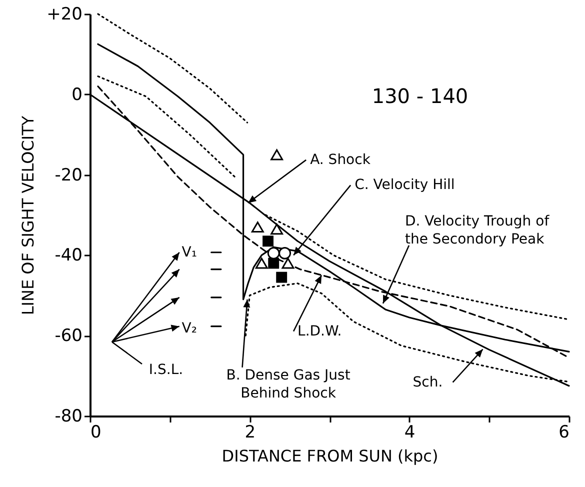  Describe the element at coordinates (28, 216) in the screenshot. I see `y-axis-title: LINE OF SIGHT VELOCITY` at that location.